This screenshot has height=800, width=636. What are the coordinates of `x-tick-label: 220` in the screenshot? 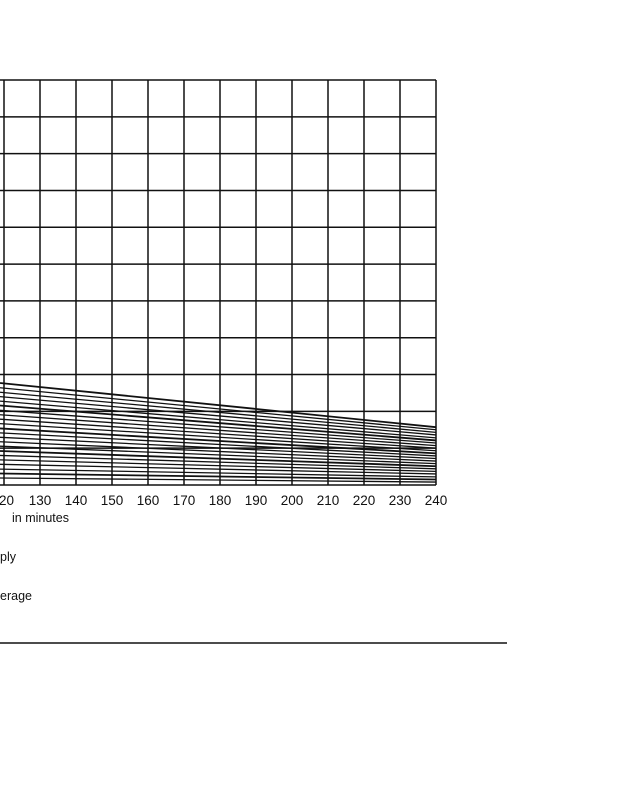 It's located at (364, 500).